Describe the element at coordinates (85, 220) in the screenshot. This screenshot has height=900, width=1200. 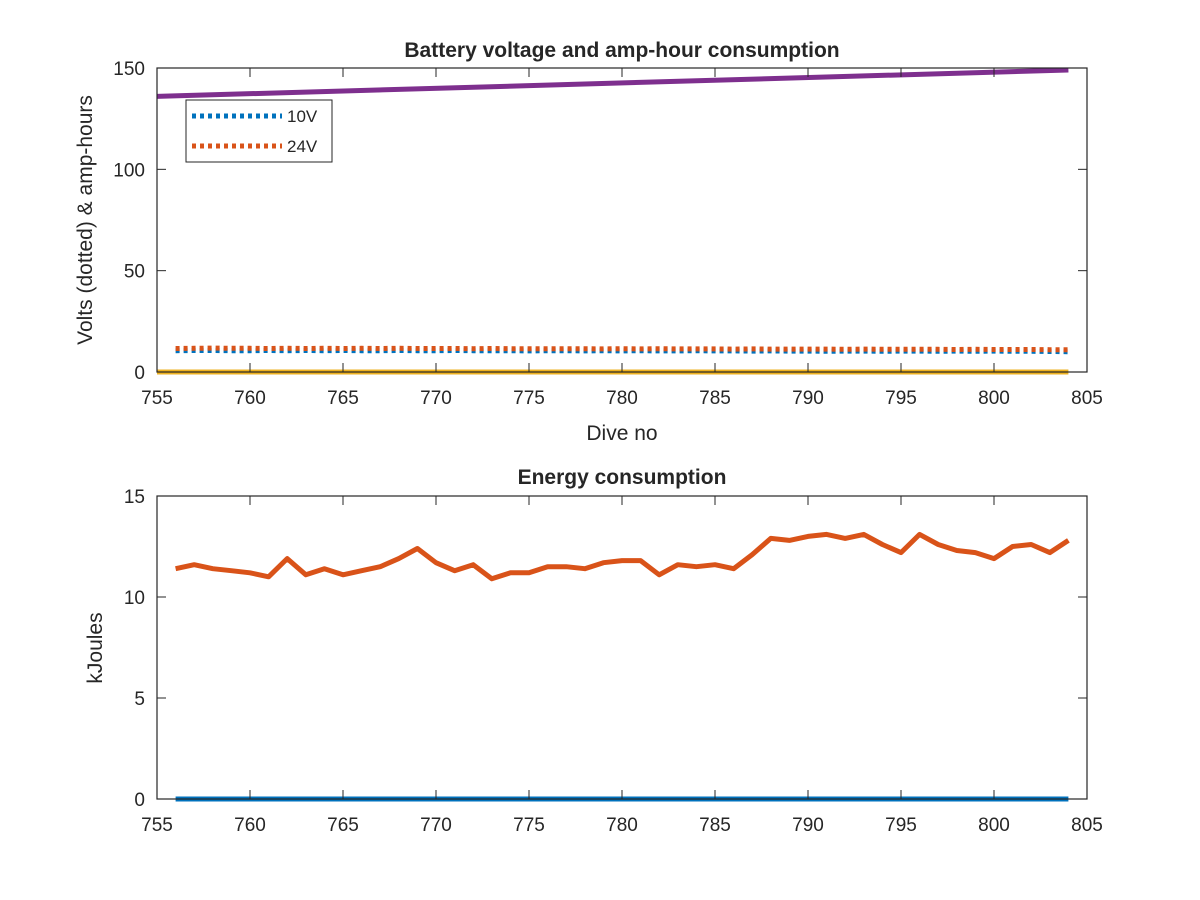
I see `y-axis-label-battery: Volts (dotted) & amp-hours` at that location.